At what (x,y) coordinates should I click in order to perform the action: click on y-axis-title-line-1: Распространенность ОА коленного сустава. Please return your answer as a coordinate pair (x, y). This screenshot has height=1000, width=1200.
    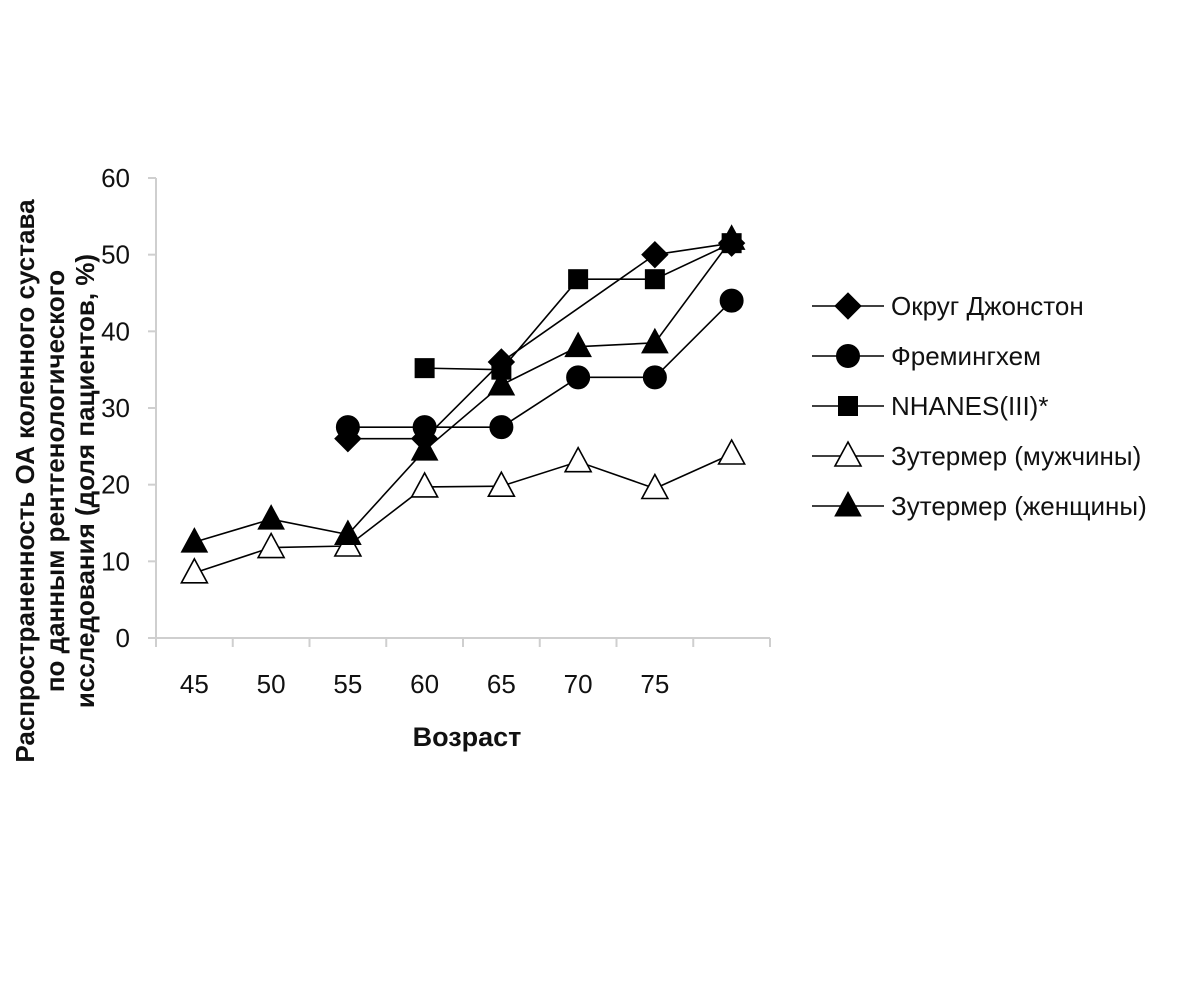
    Looking at the image, I should click on (25, 481).